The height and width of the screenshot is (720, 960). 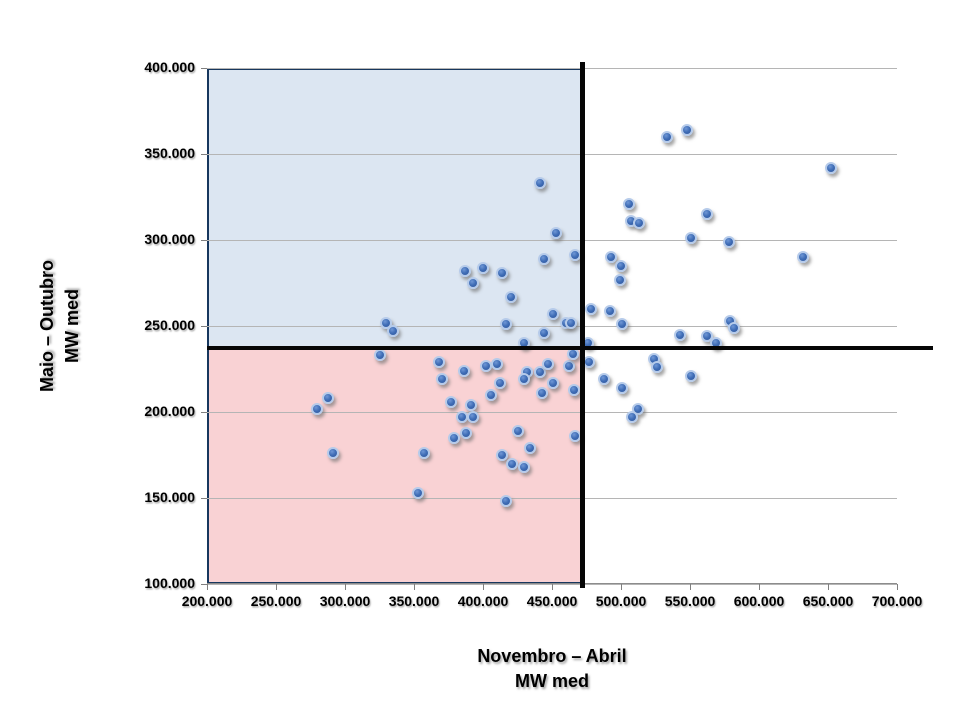 What do you see at coordinates (46, 326) in the screenshot?
I see `y-axis-title-line1: Maio – Outubro` at bounding box center [46, 326].